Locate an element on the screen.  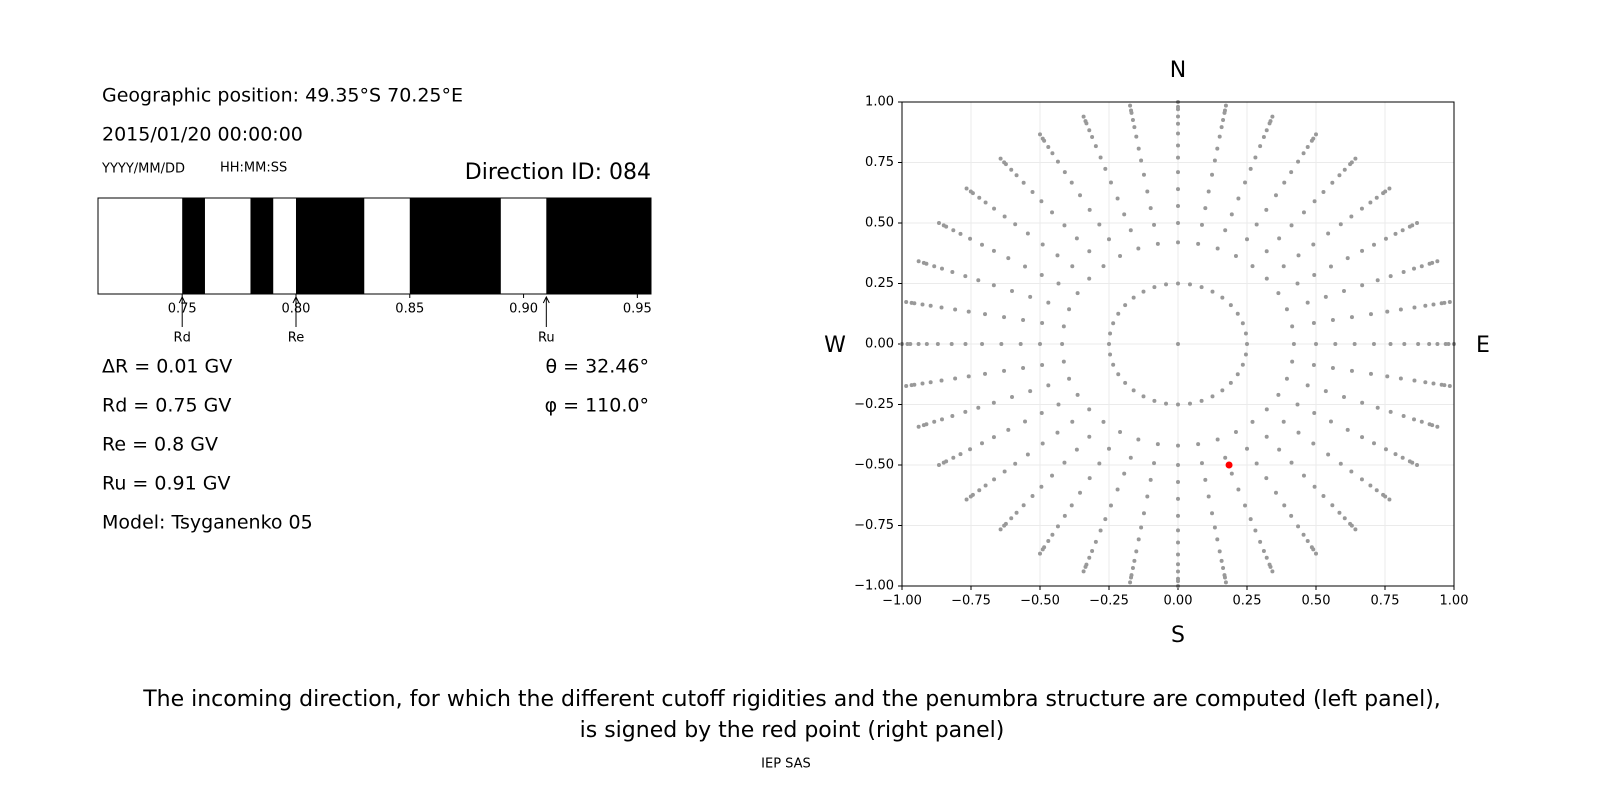
marker-label: Re is located at coordinates (296, 338).